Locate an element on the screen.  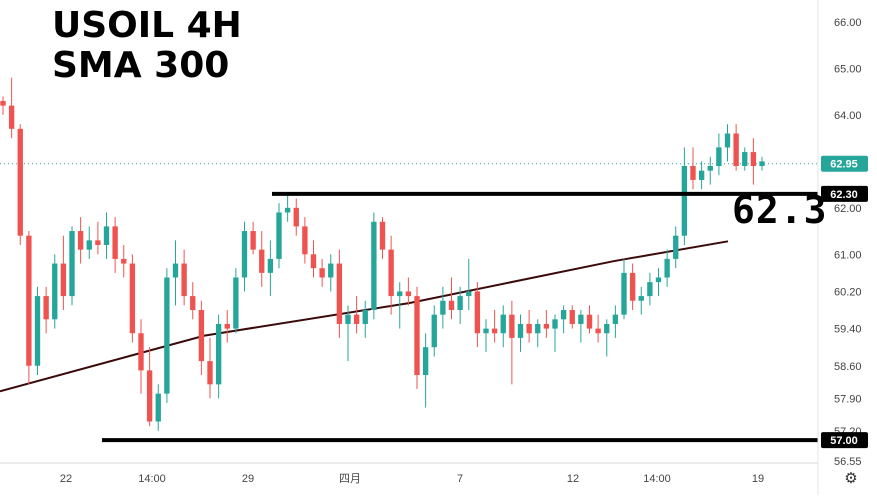
price-label-text: 62.30 is located at coordinates (844, 195).